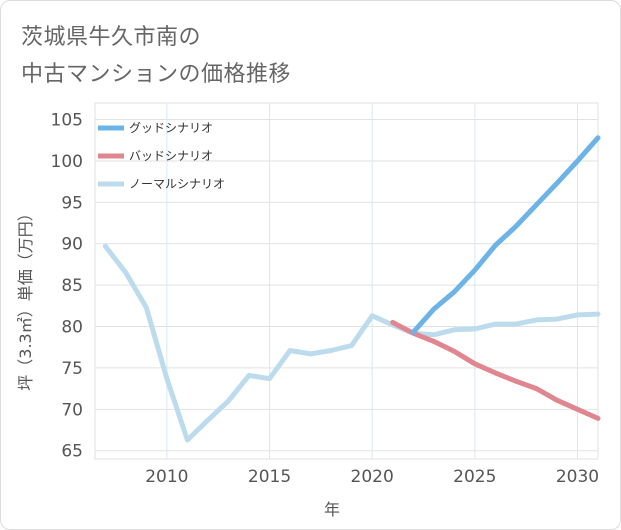 The height and width of the screenshot is (530, 621). I want to click on y-tick-label: 65, so click(72, 452).